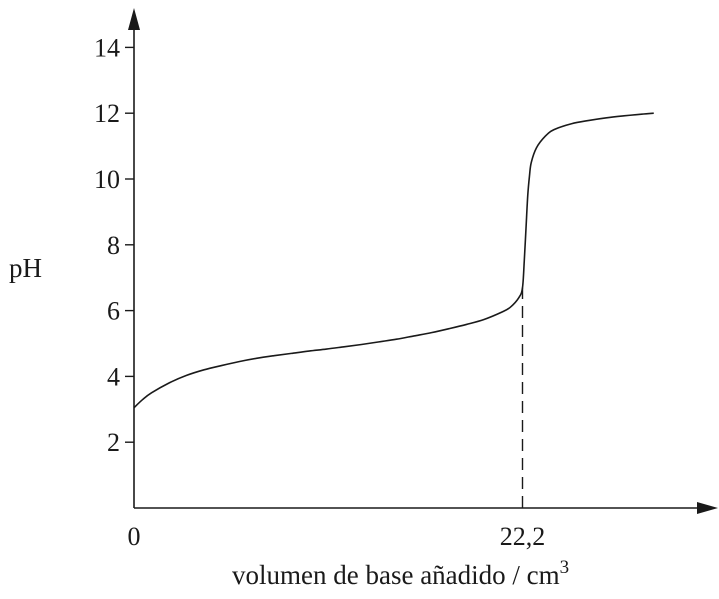 The image size is (719, 599). What do you see at coordinates (113, 311) in the screenshot?
I see `y-tick-label: 6` at bounding box center [113, 311].